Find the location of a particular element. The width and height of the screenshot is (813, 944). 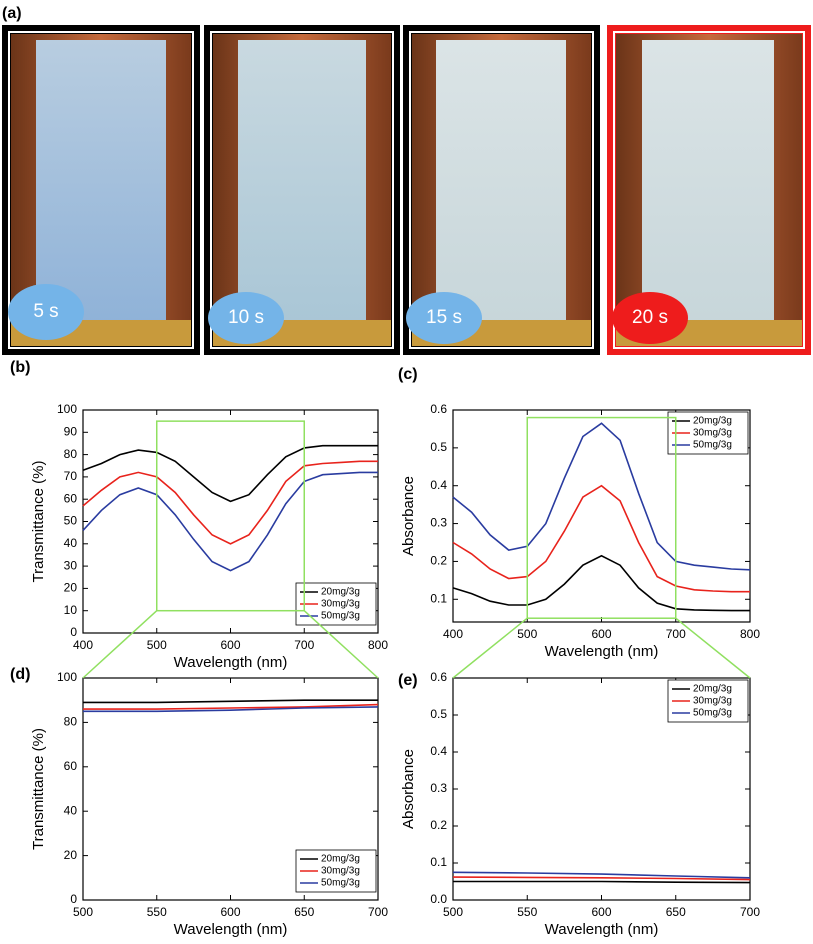

panel-label: (e) is located at coordinates (408, 680).